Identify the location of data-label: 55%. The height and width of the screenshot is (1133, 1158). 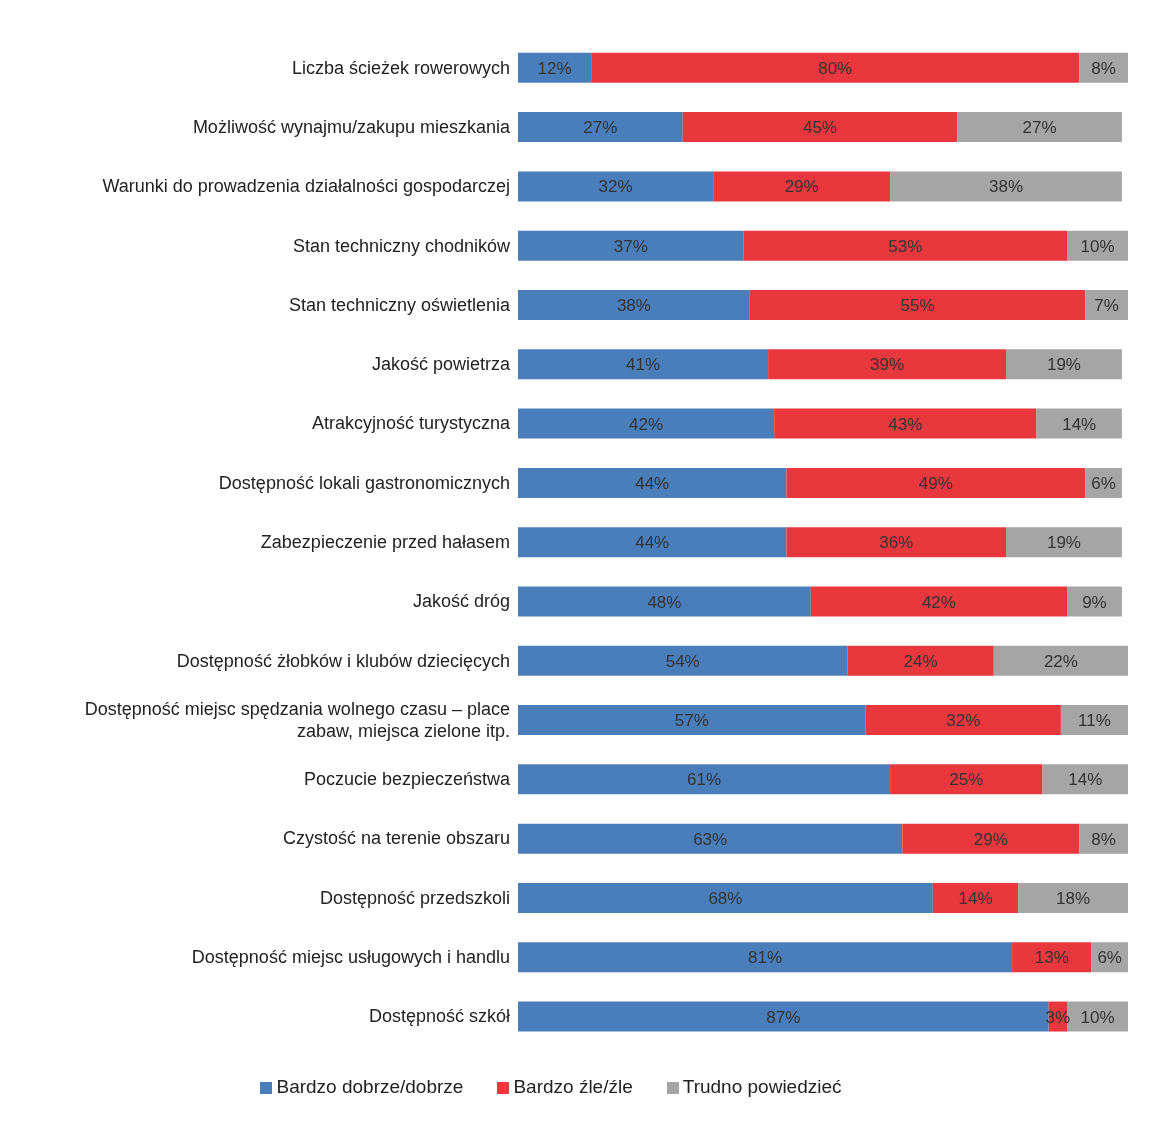
(917, 306).